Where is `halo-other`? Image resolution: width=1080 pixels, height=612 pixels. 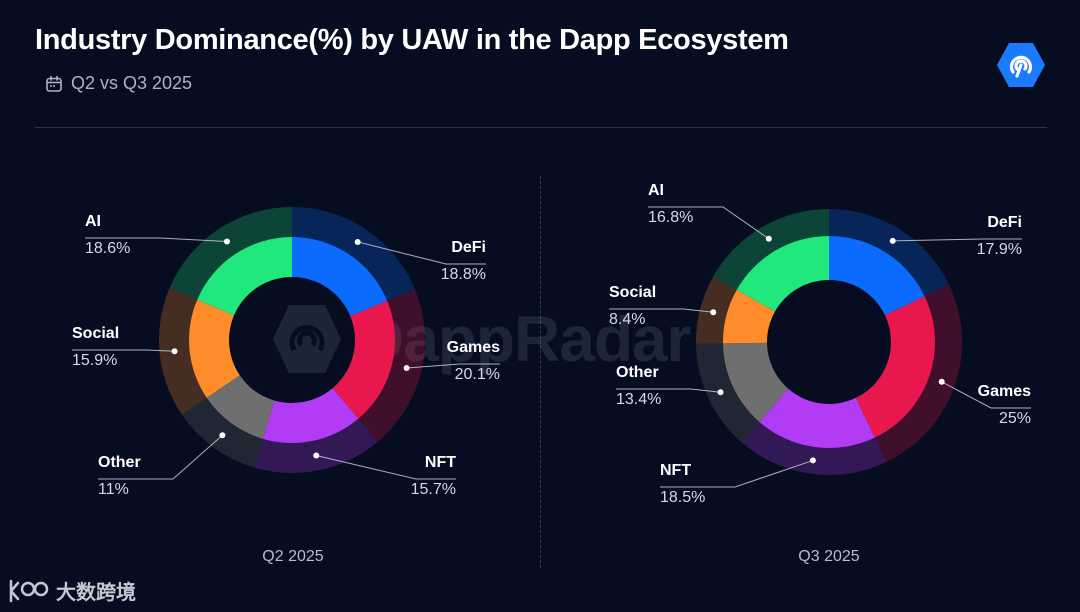
halo-other is located at coordinates (728, 393).